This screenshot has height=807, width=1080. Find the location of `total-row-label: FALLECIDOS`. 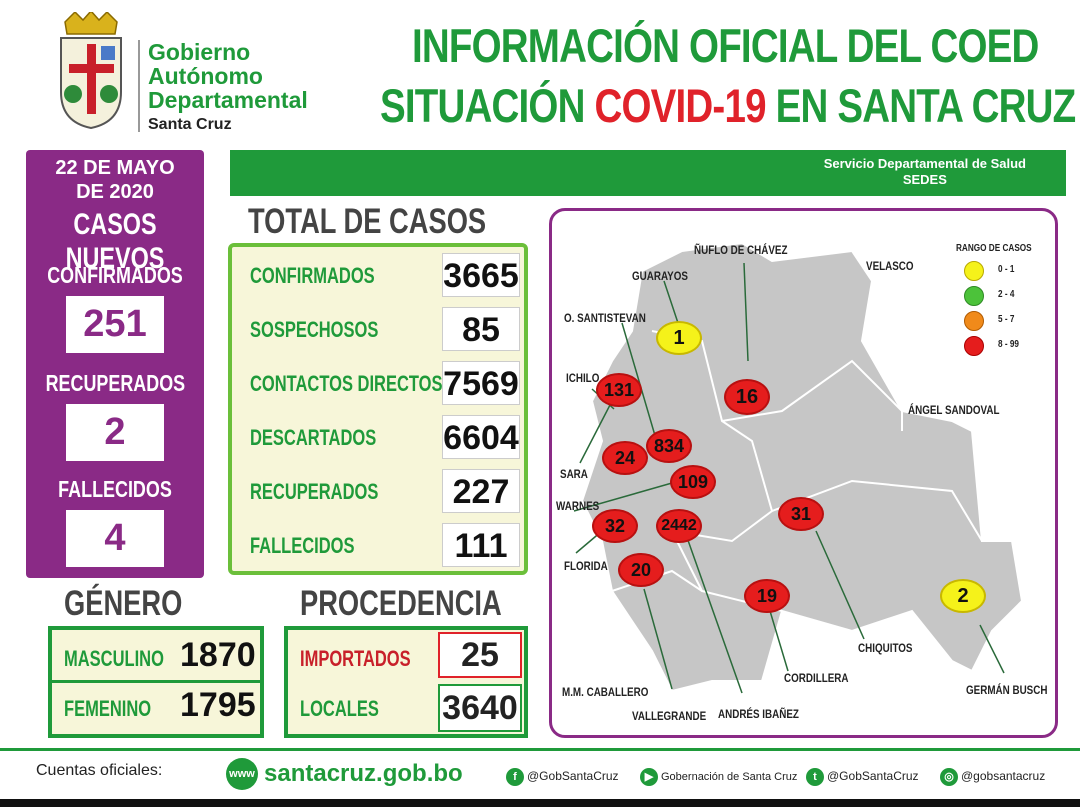

total-row-label: FALLECIDOS is located at coordinates (302, 545).